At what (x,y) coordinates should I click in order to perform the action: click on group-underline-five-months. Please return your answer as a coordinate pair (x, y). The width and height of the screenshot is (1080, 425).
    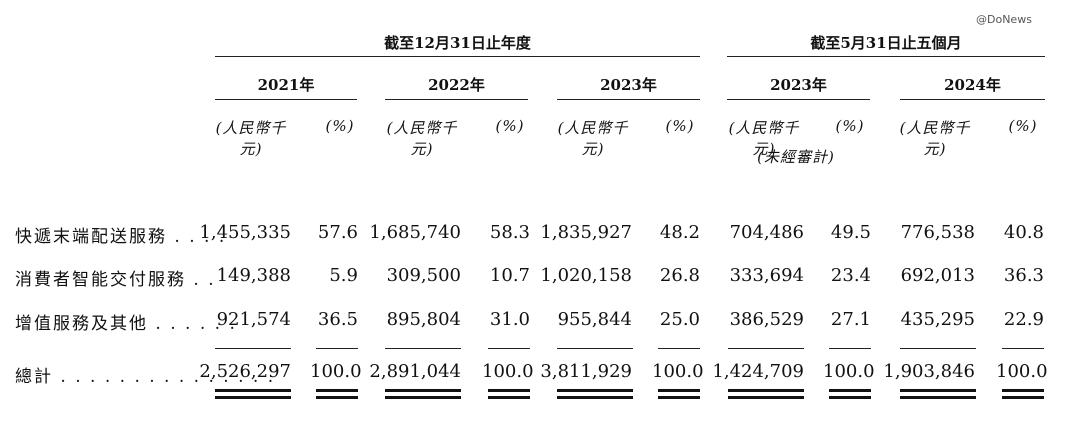
    Looking at the image, I should click on (886, 56).